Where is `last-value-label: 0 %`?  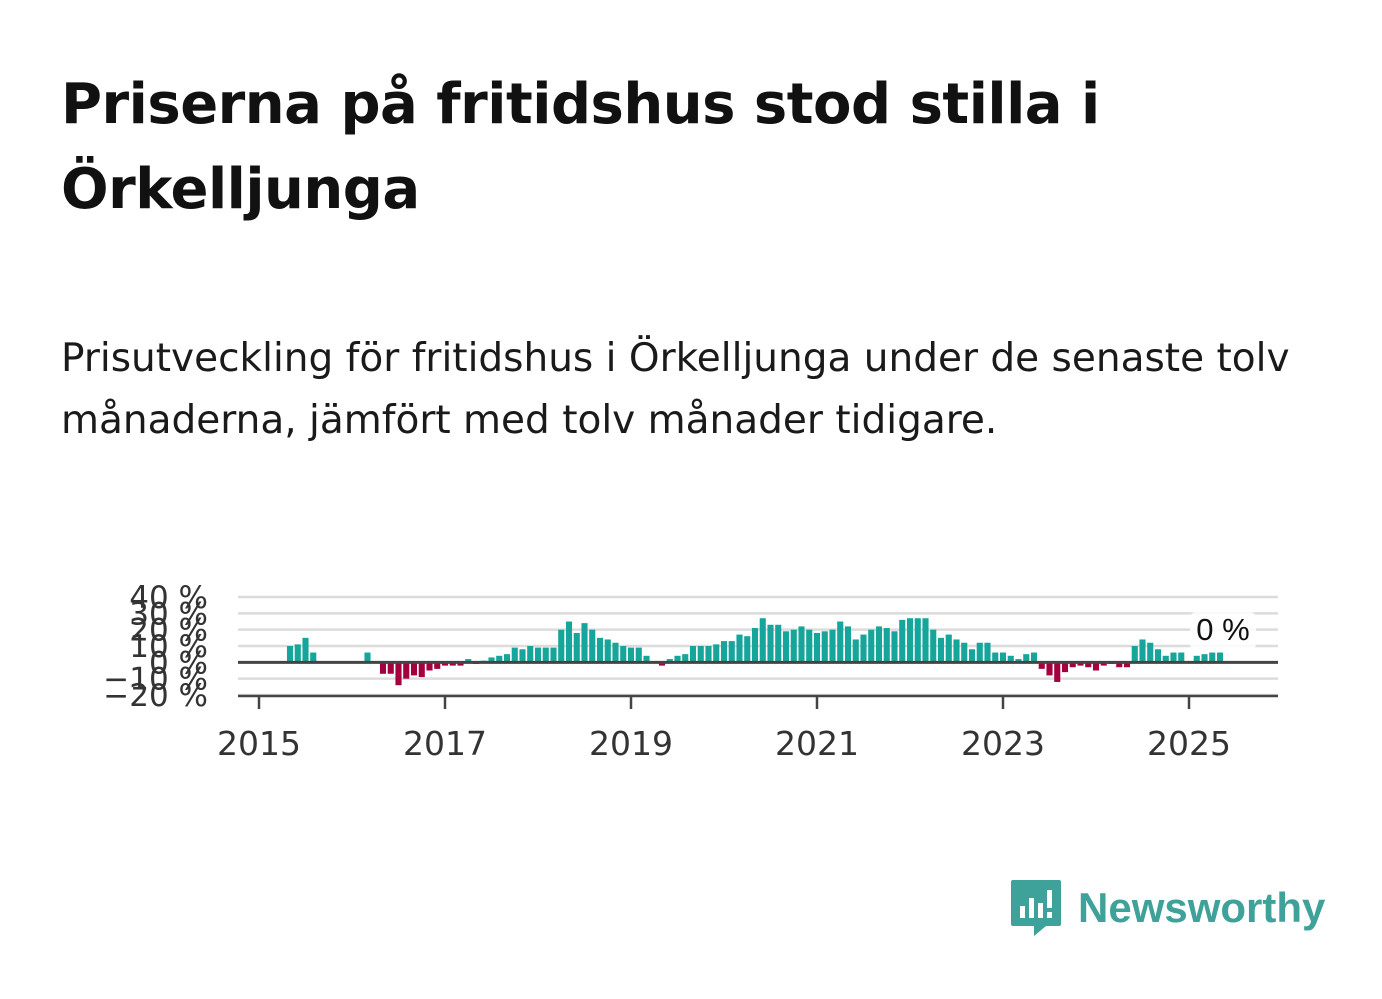 last-value-label: 0 % is located at coordinates (1222, 629).